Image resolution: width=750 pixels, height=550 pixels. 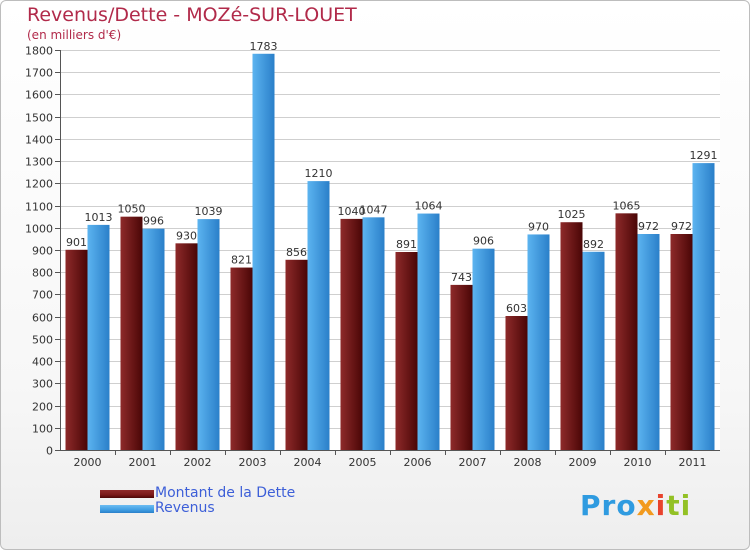 What do you see at coordinates (74, 35) in the screenshot?
I see `chart-subtitle: (en milliers d'€)` at bounding box center [74, 35].